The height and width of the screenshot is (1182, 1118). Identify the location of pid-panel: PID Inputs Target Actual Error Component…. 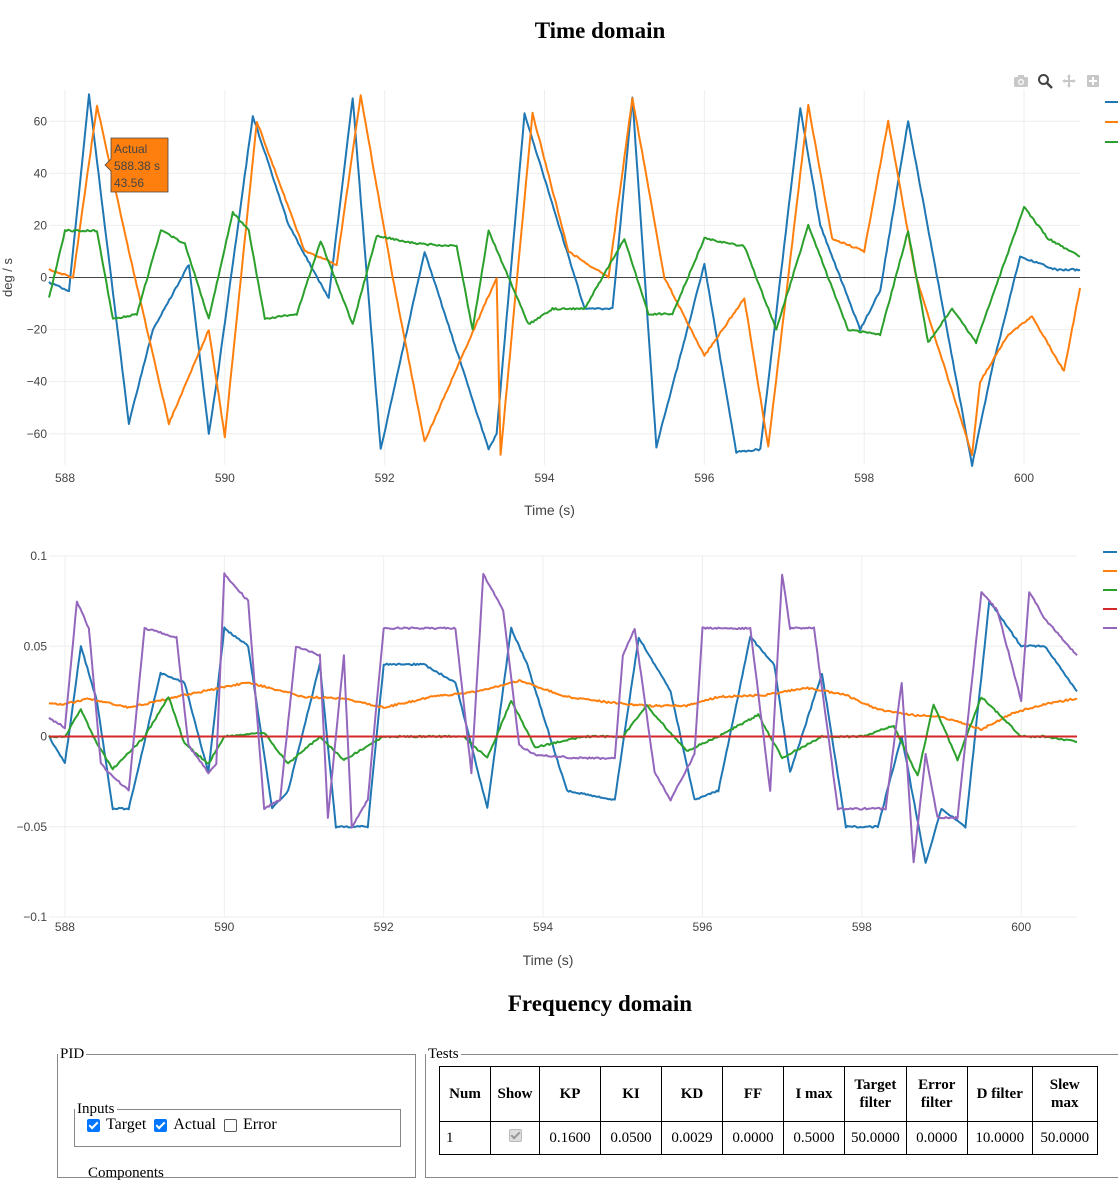
(236, 1113).